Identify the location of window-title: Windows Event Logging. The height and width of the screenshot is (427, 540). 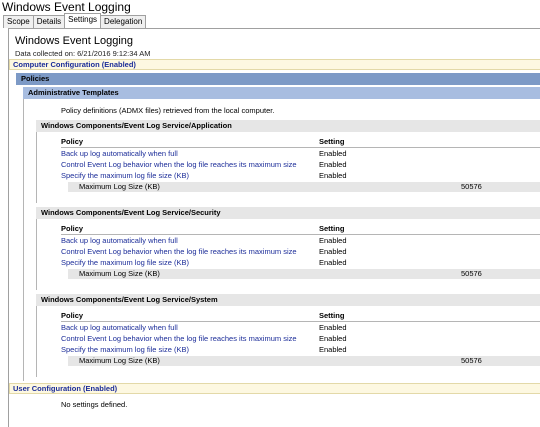
(66, 7).